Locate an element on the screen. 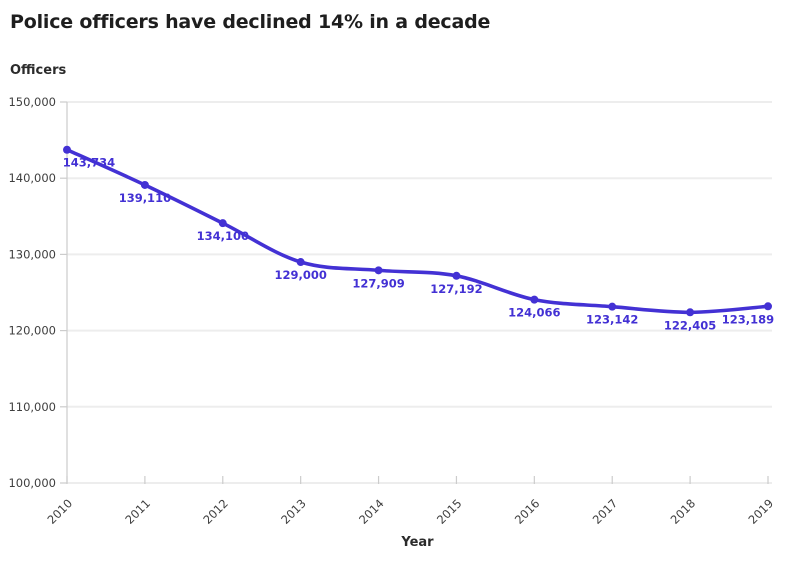 The image size is (794, 575). data-label: 123,142 is located at coordinates (612, 320).